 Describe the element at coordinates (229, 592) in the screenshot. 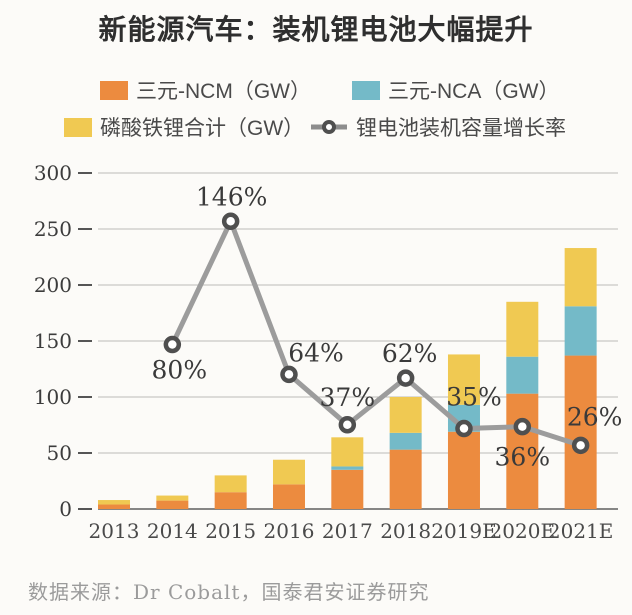

I see `source-note: 数据来源：Dr Cobalt，国泰君安证券研究` at that location.